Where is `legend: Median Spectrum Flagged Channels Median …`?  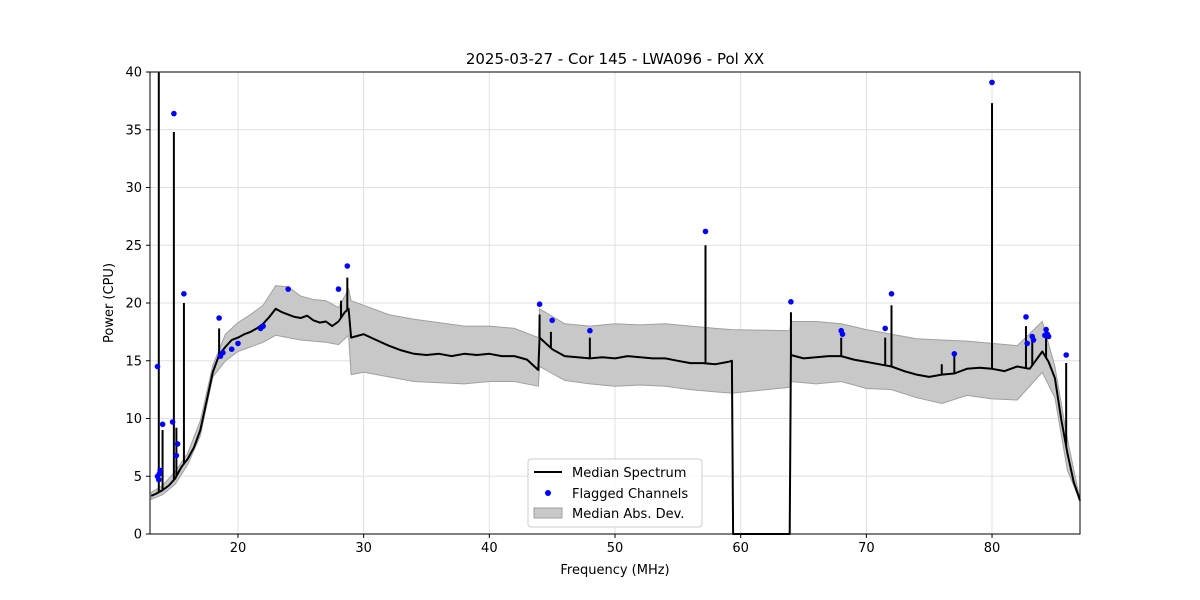 legend: Median Spectrum Flagged Channels Median … is located at coordinates (615, 493).